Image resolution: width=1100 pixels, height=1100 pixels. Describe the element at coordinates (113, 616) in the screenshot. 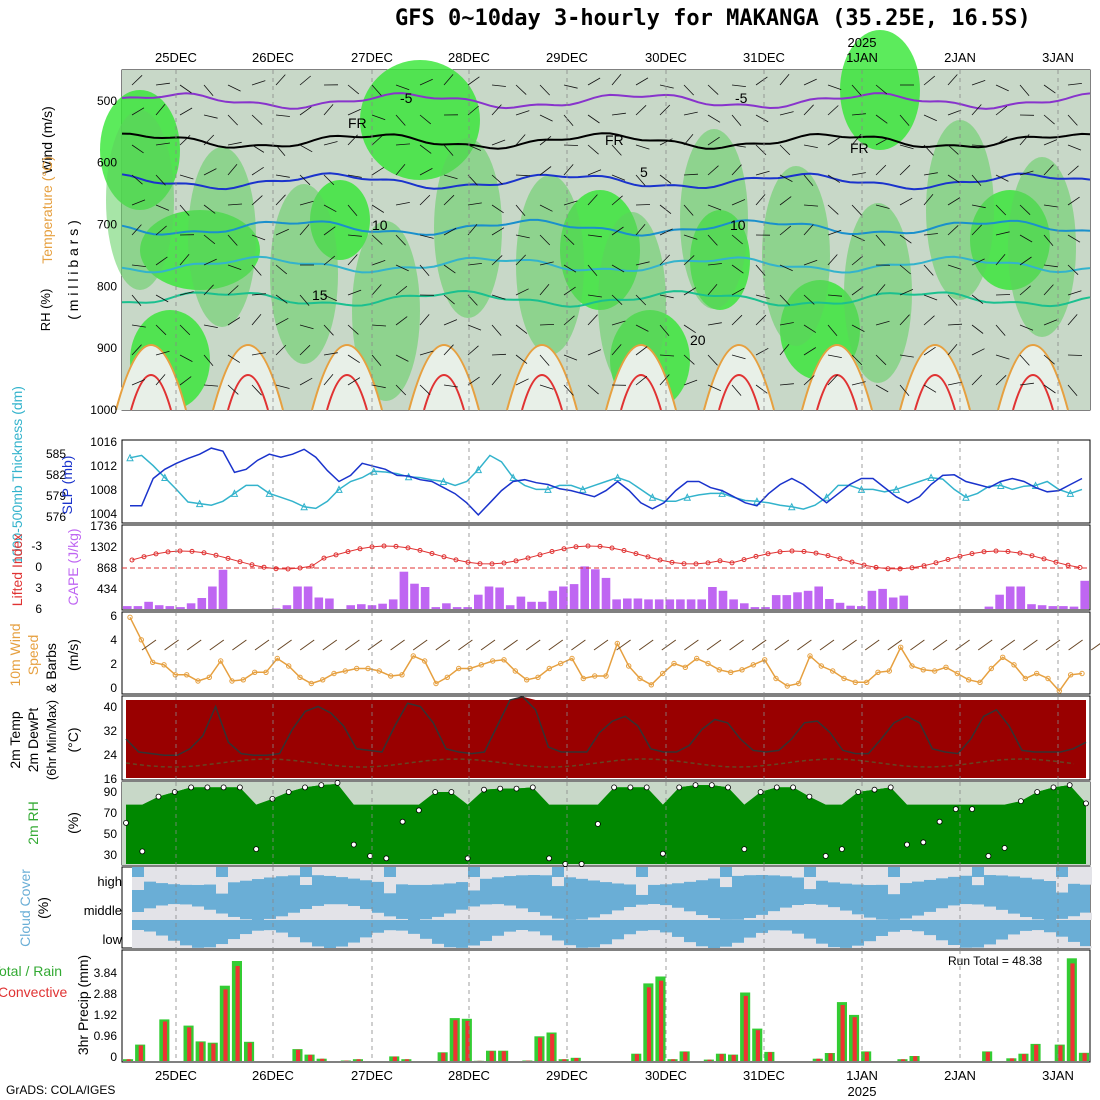

I see `wind-tick: 6` at that location.